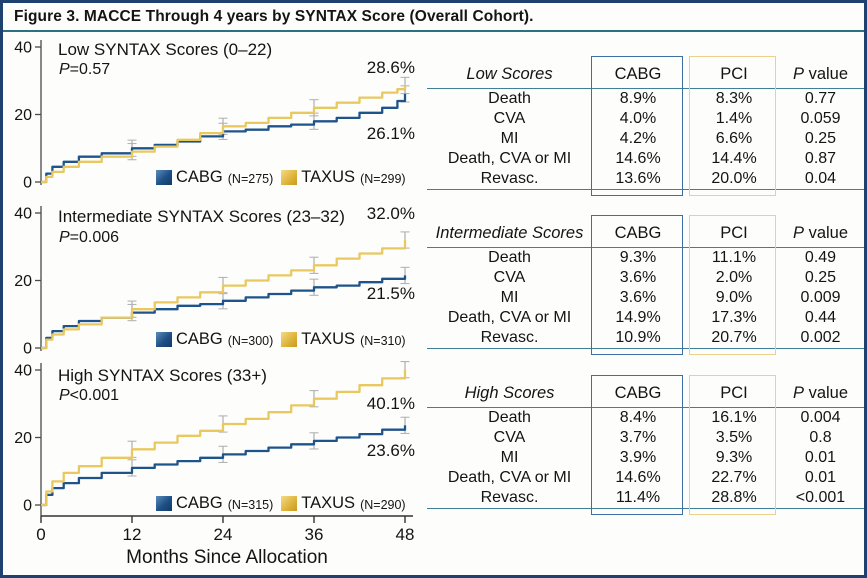  What do you see at coordinates (383, 340) in the screenshot?
I see `taxus-n-label: (N=310)` at bounding box center [383, 340].